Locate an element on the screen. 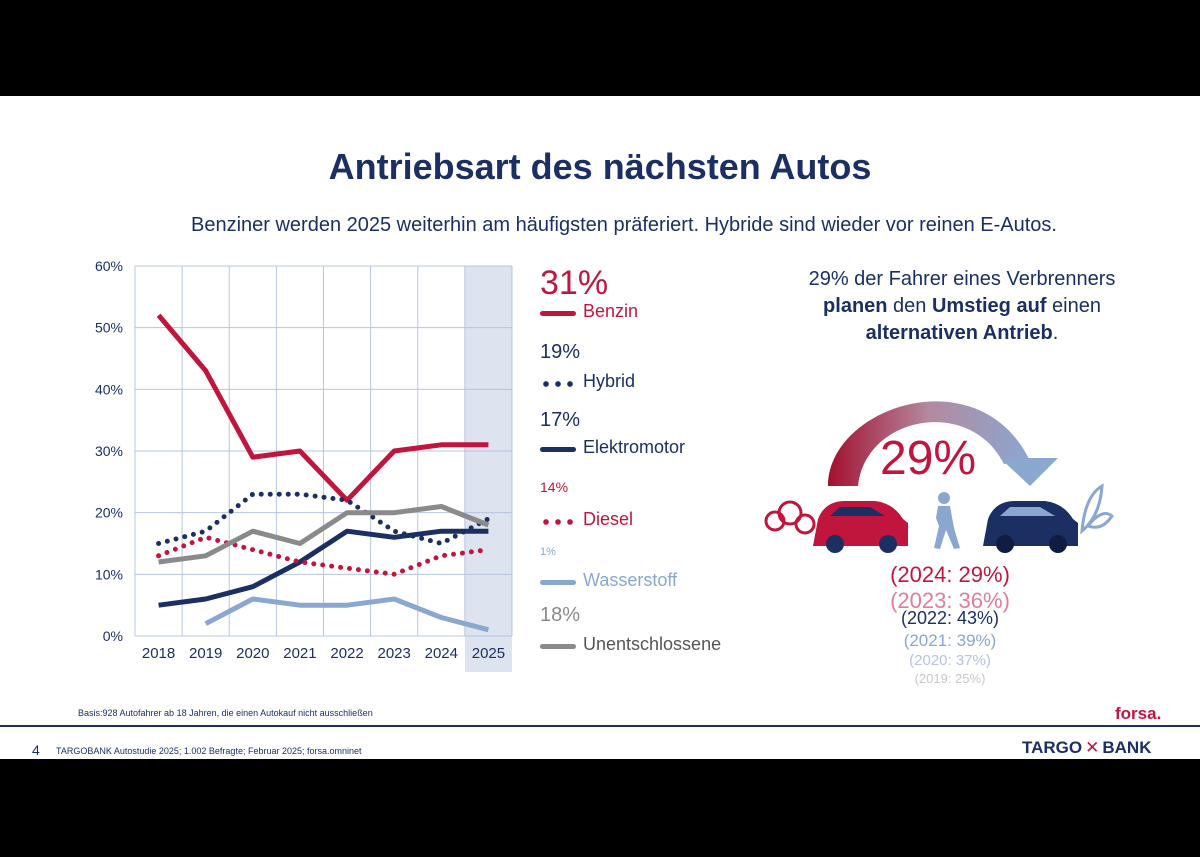 The image size is (1200, 857). history-item: (2023: 36%) is located at coordinates (950, 600).